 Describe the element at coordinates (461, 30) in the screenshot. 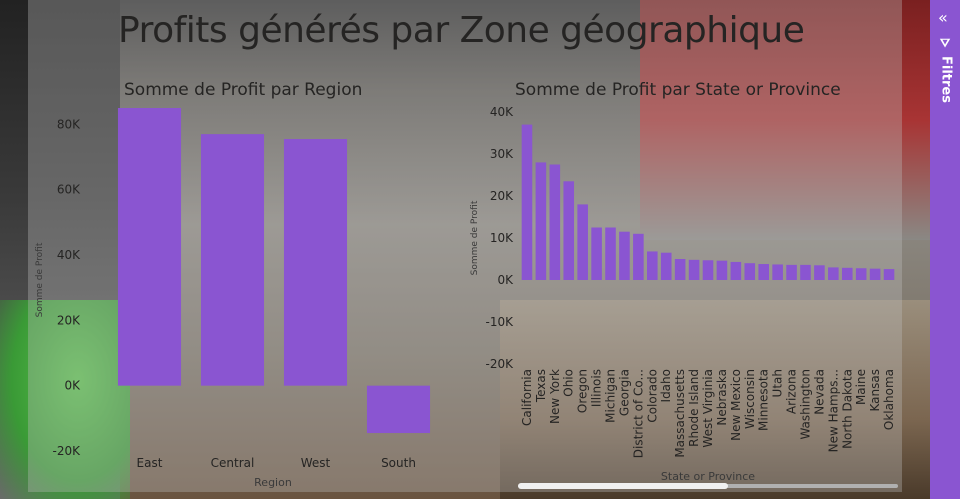

I see `page-title: Profits générés par Zone géographique` at that location.